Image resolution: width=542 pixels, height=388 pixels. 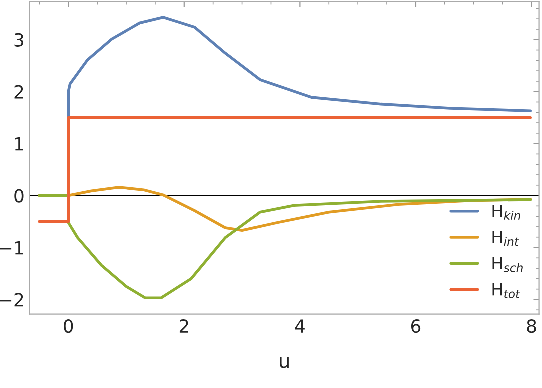 What do you see at coordinates (19, 144) in the screenshot?
I see `y-tick-label: 1` at bounding box center [19, 144].